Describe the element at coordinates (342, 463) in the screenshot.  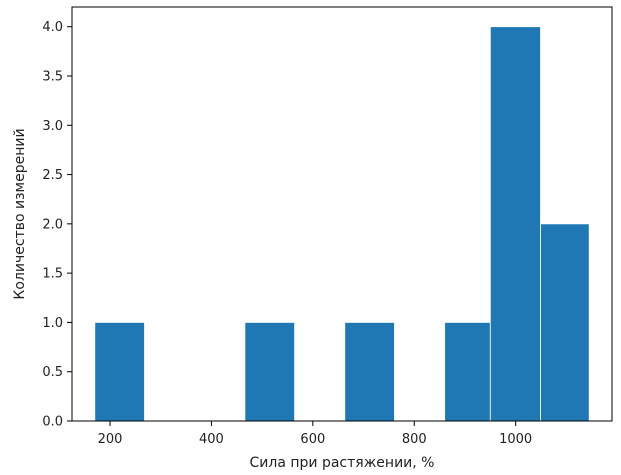
I see `x-axis-label: Сила при растяжении, %` at that location.